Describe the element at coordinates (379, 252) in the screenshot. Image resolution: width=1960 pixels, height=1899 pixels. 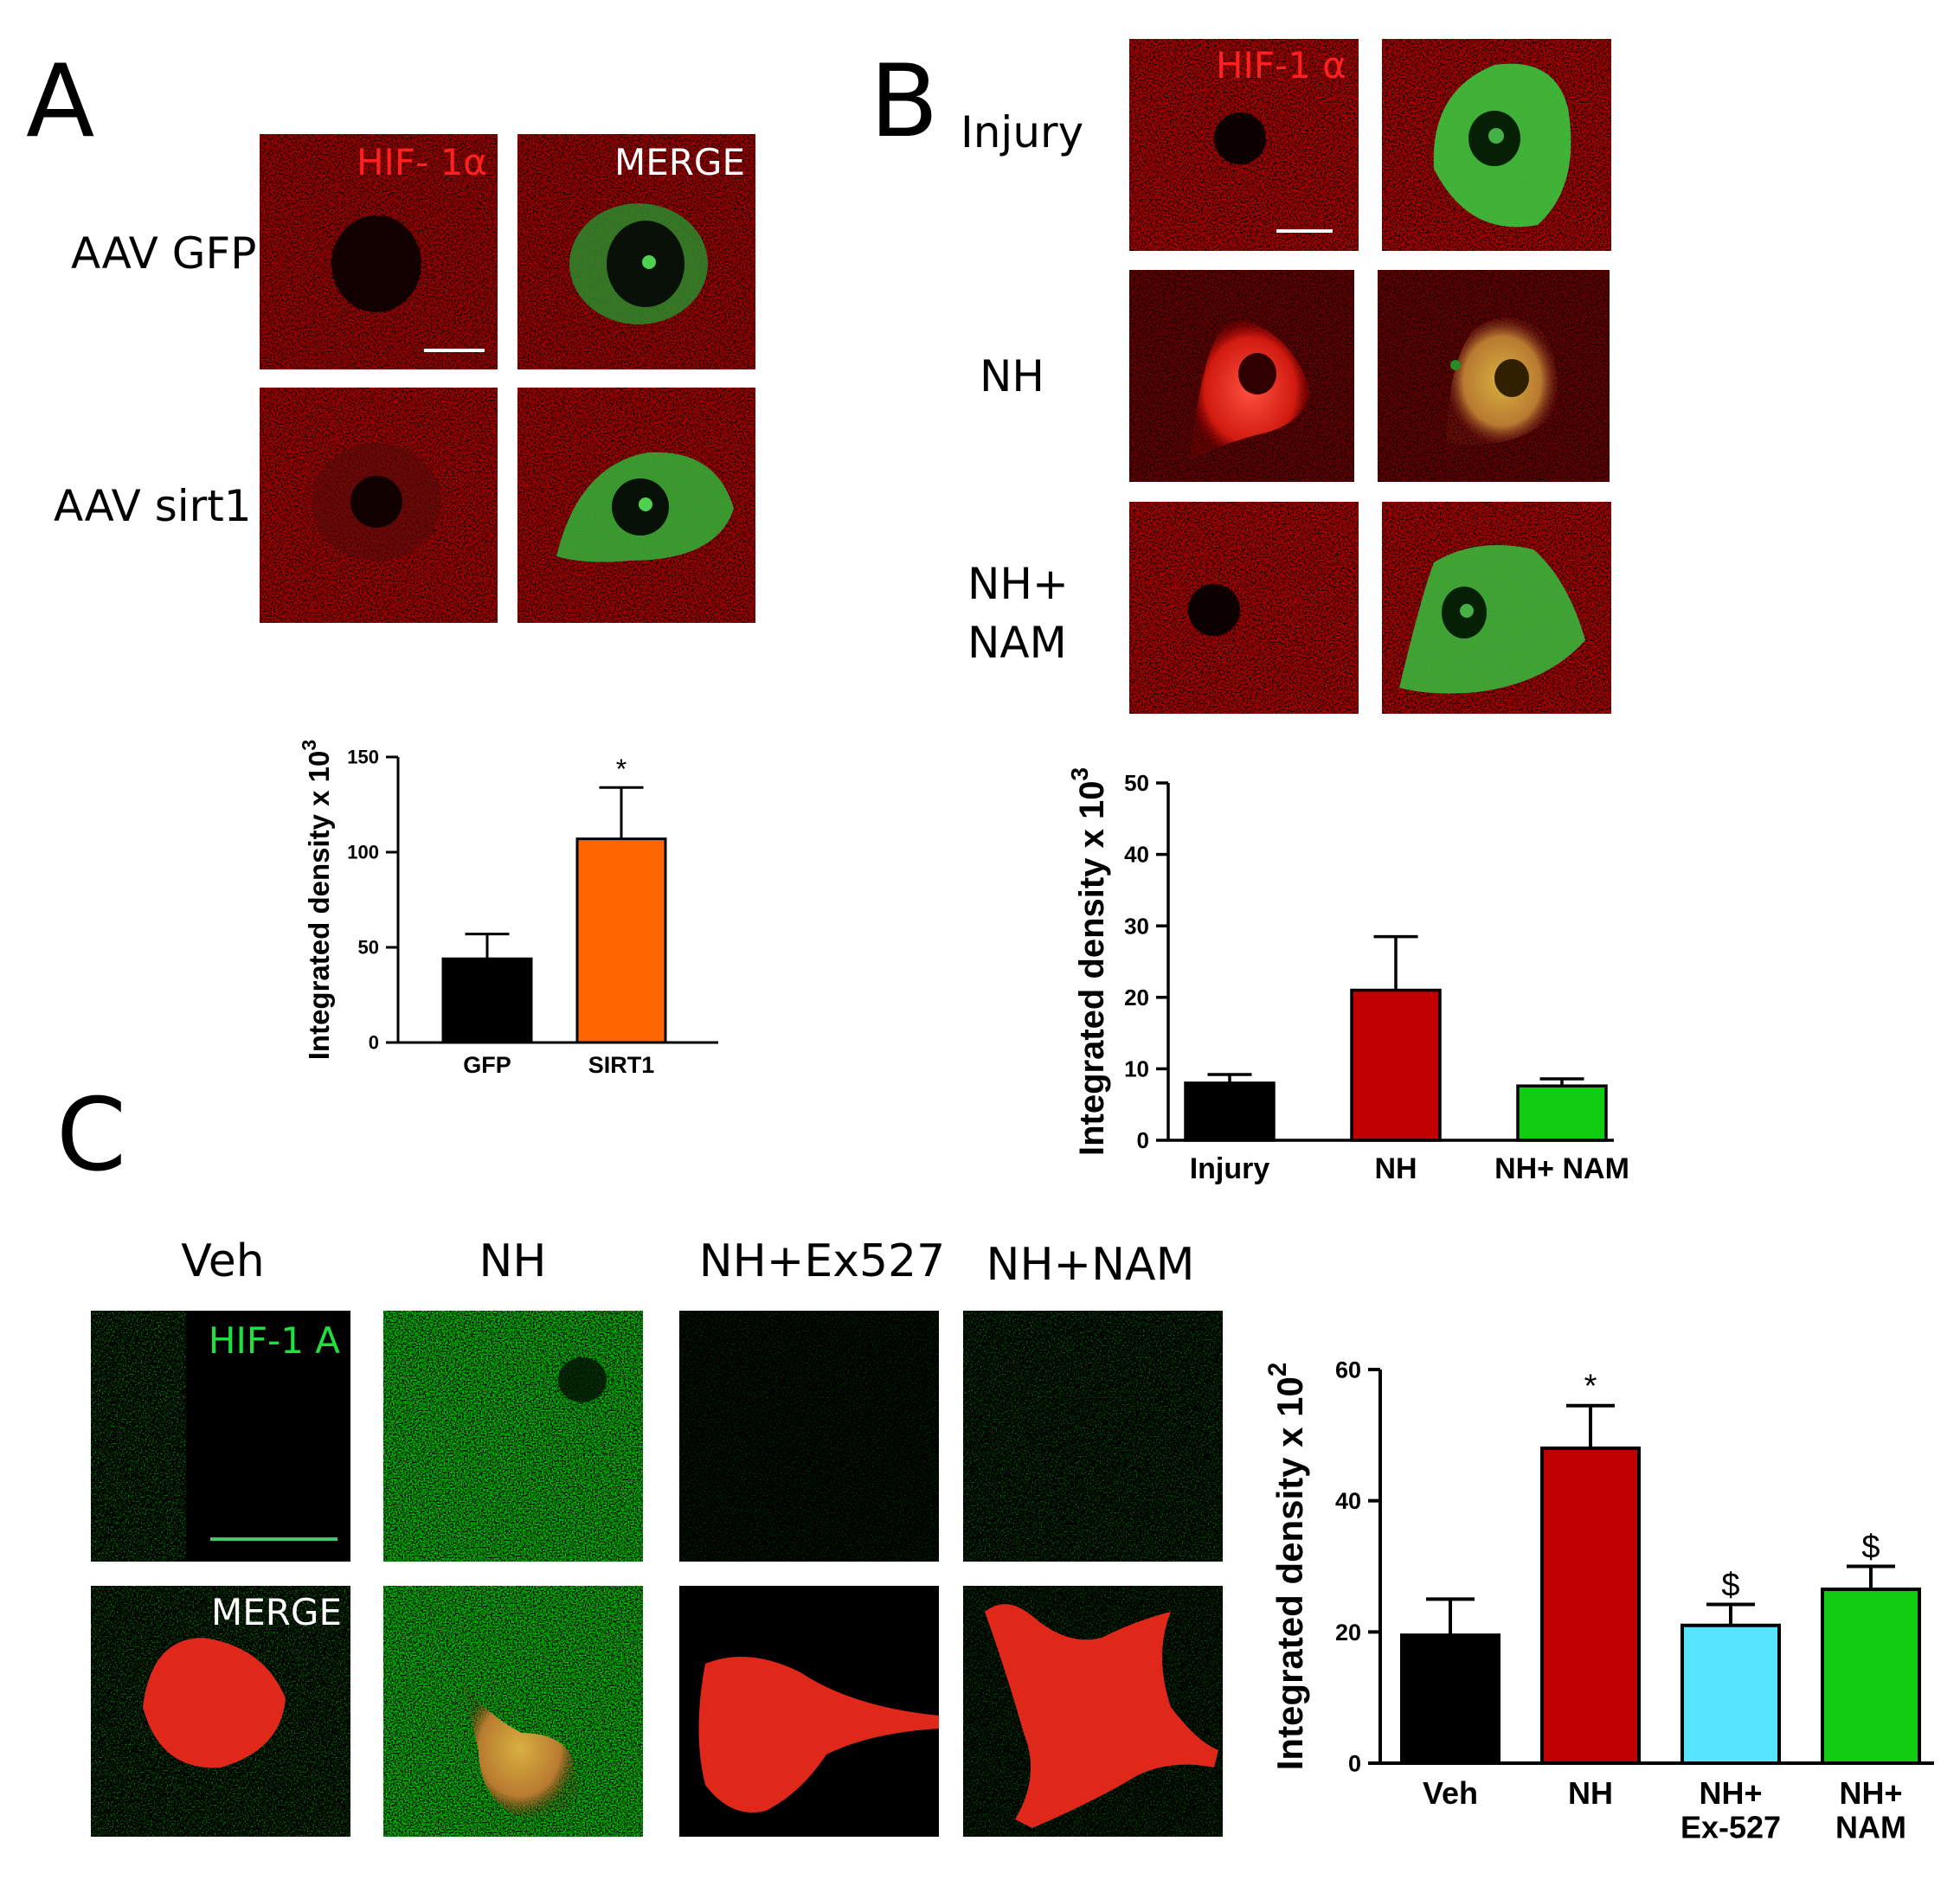
I see `panel-a-gfp-hif-image: HIF- 1α` at that location.